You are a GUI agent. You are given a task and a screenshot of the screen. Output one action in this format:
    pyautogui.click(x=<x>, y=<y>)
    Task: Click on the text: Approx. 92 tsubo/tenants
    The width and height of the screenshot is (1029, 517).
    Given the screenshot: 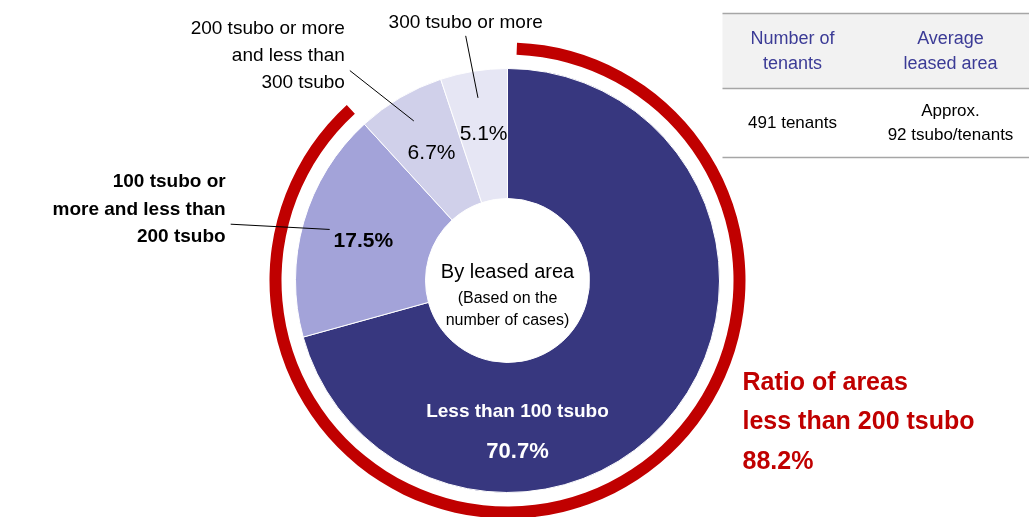 What is the action you would take?
    pyautogui.click(x=950, y=122)
    